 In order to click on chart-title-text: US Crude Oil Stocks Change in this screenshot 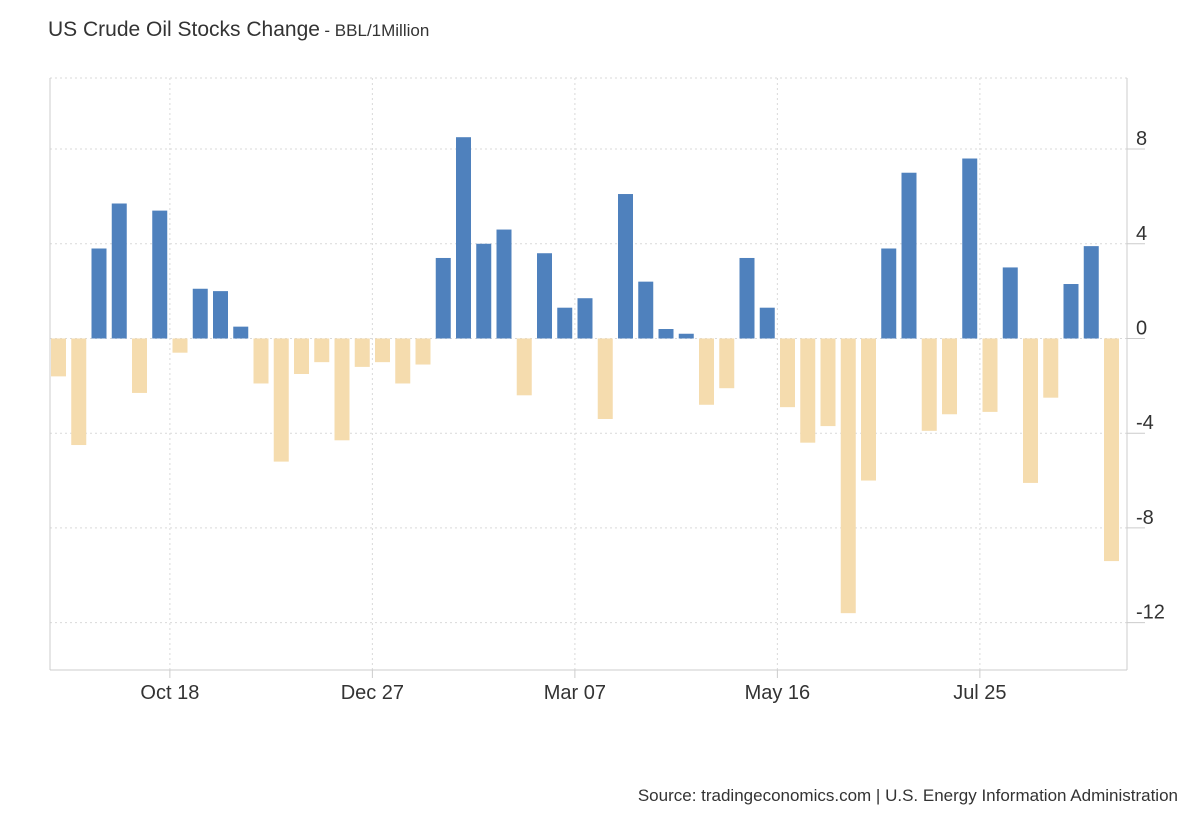, I will do `click(184, 29)`.